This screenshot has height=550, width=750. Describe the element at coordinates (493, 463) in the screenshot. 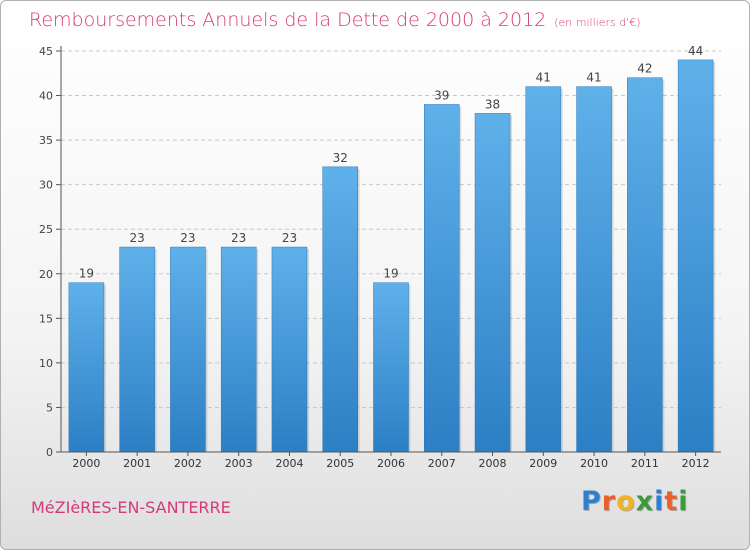

I see `x-tick-label: 2008` at that location.